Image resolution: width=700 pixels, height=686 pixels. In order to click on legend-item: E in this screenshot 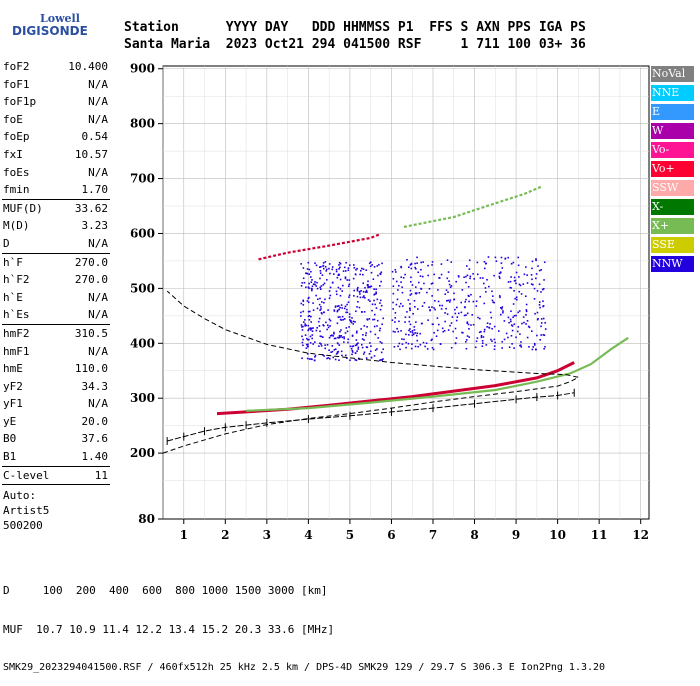, I will do `click(672, 112)`.